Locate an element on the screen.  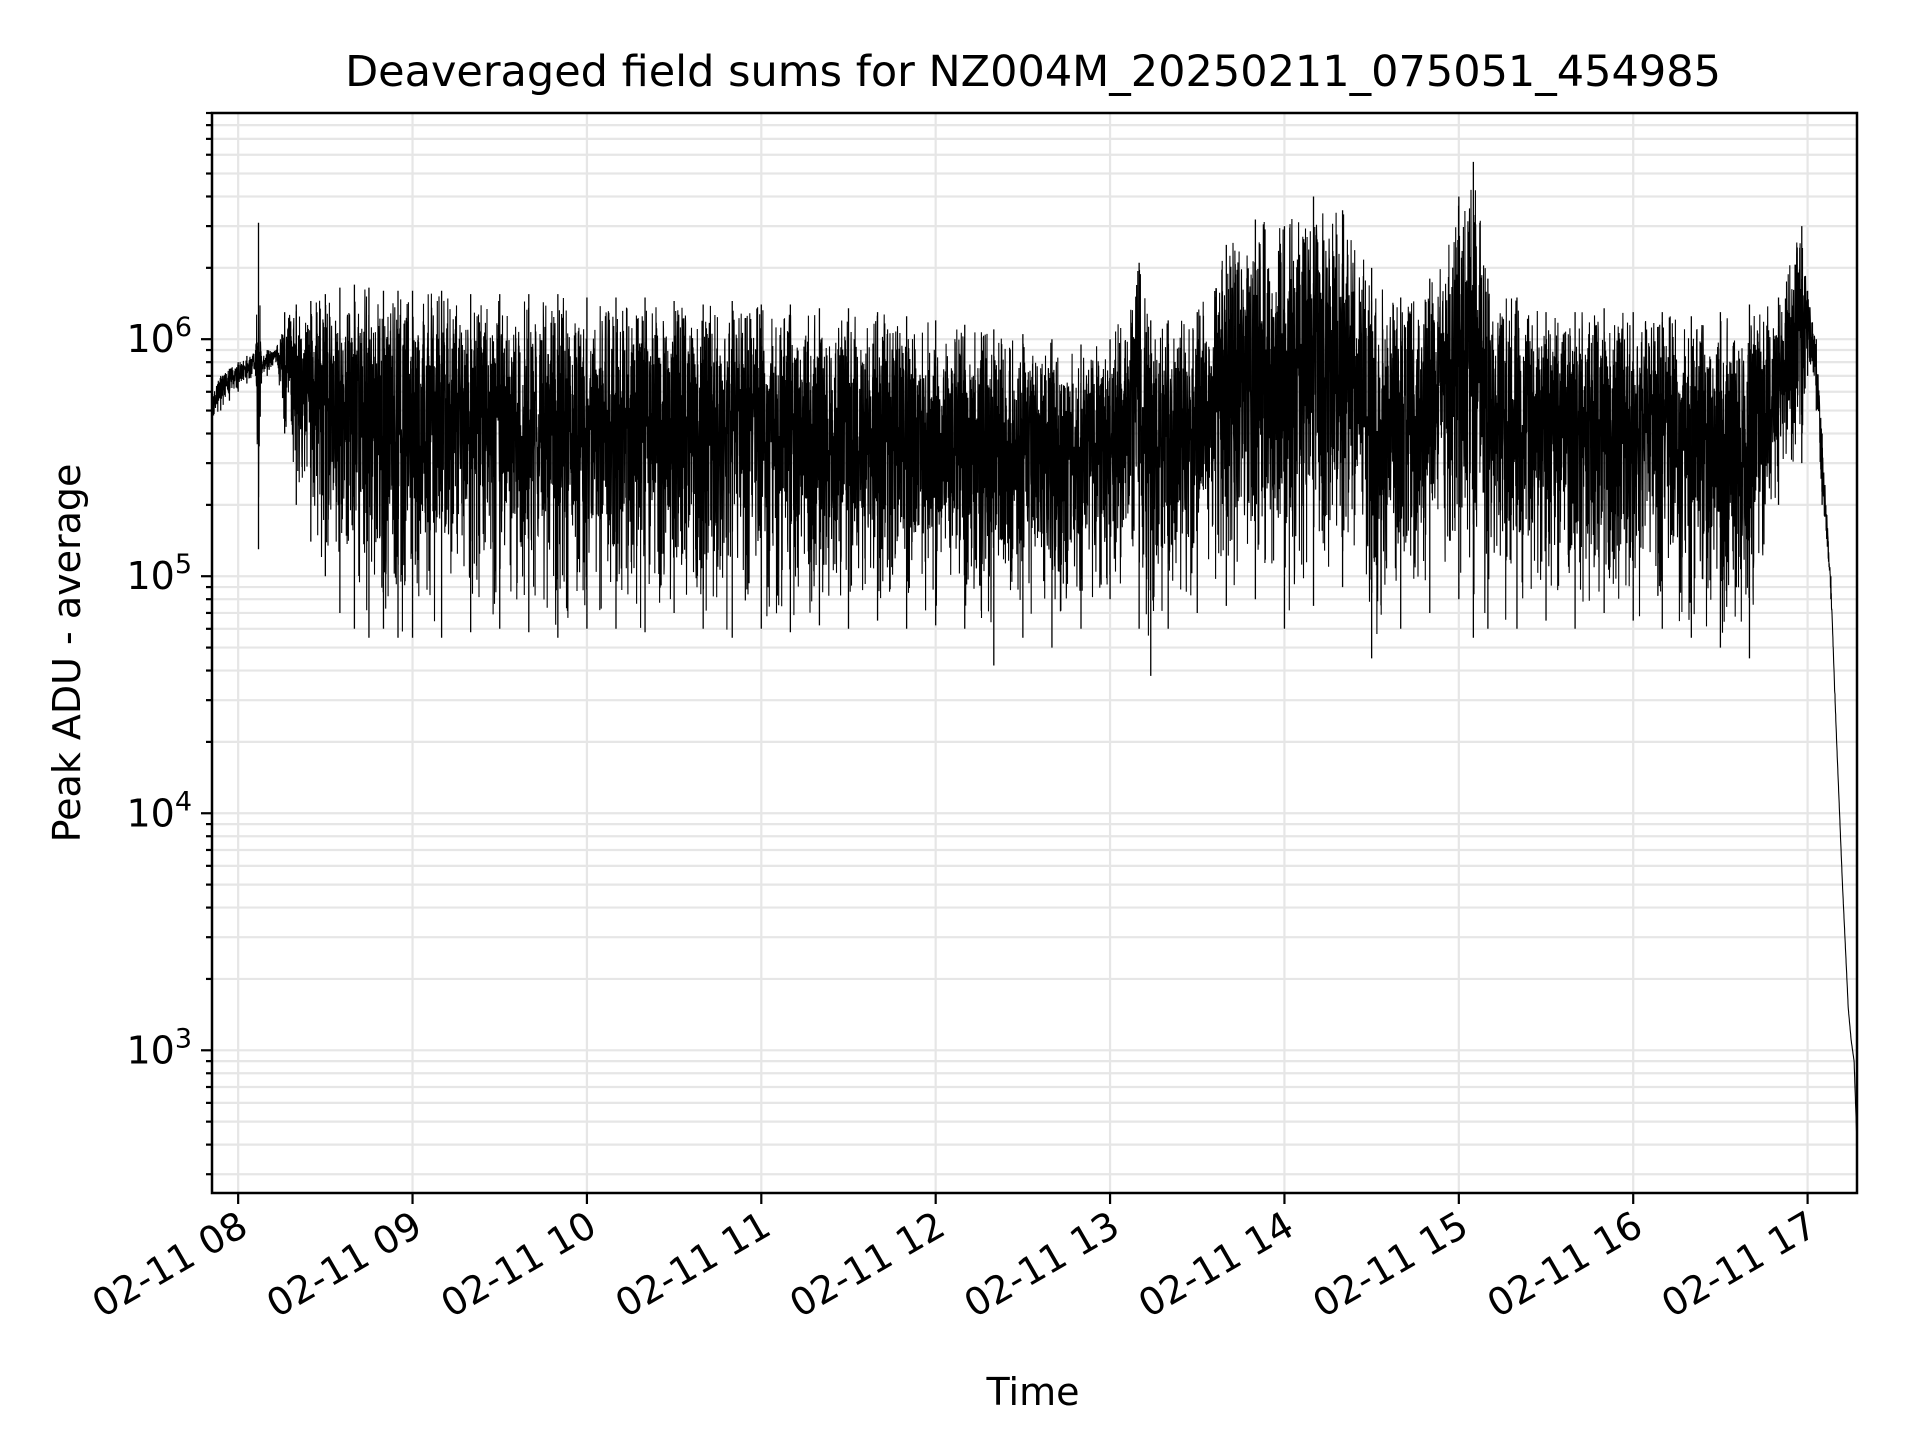
x-tick-label: 02-11 12 is located at coordinates (867, 1265).